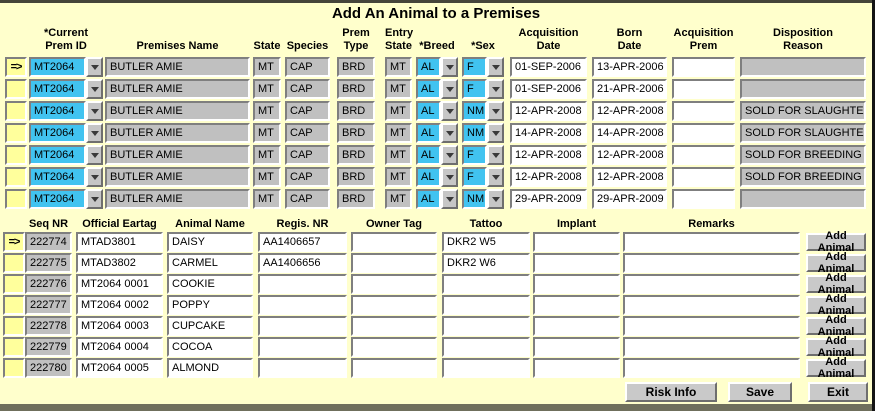 The height and width of the screenshot is (411, 875). I want to click on official-eartag-field: MTAD3801, so click(119, 241).